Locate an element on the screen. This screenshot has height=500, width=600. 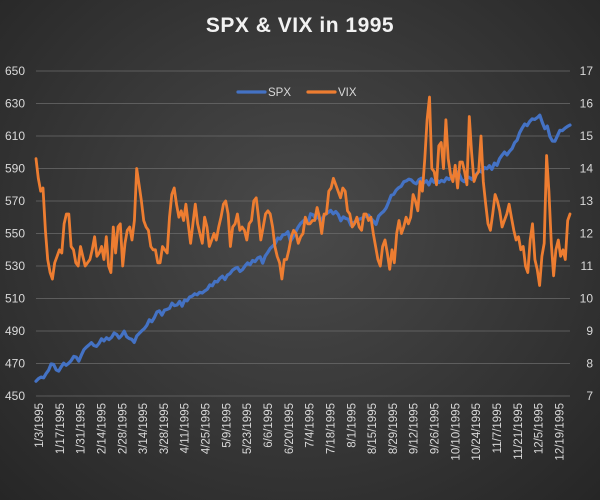
x-tick-label: 12/5/1995 is located at coordinates (540, 428).